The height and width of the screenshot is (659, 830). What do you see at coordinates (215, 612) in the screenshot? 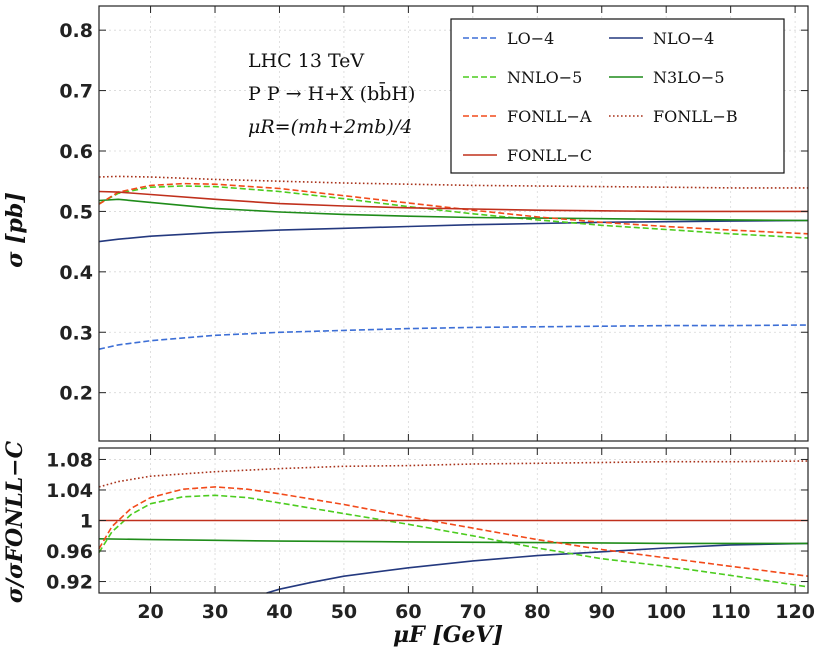
I see `x-tick-label: 30` at bounding box center [215, 612].